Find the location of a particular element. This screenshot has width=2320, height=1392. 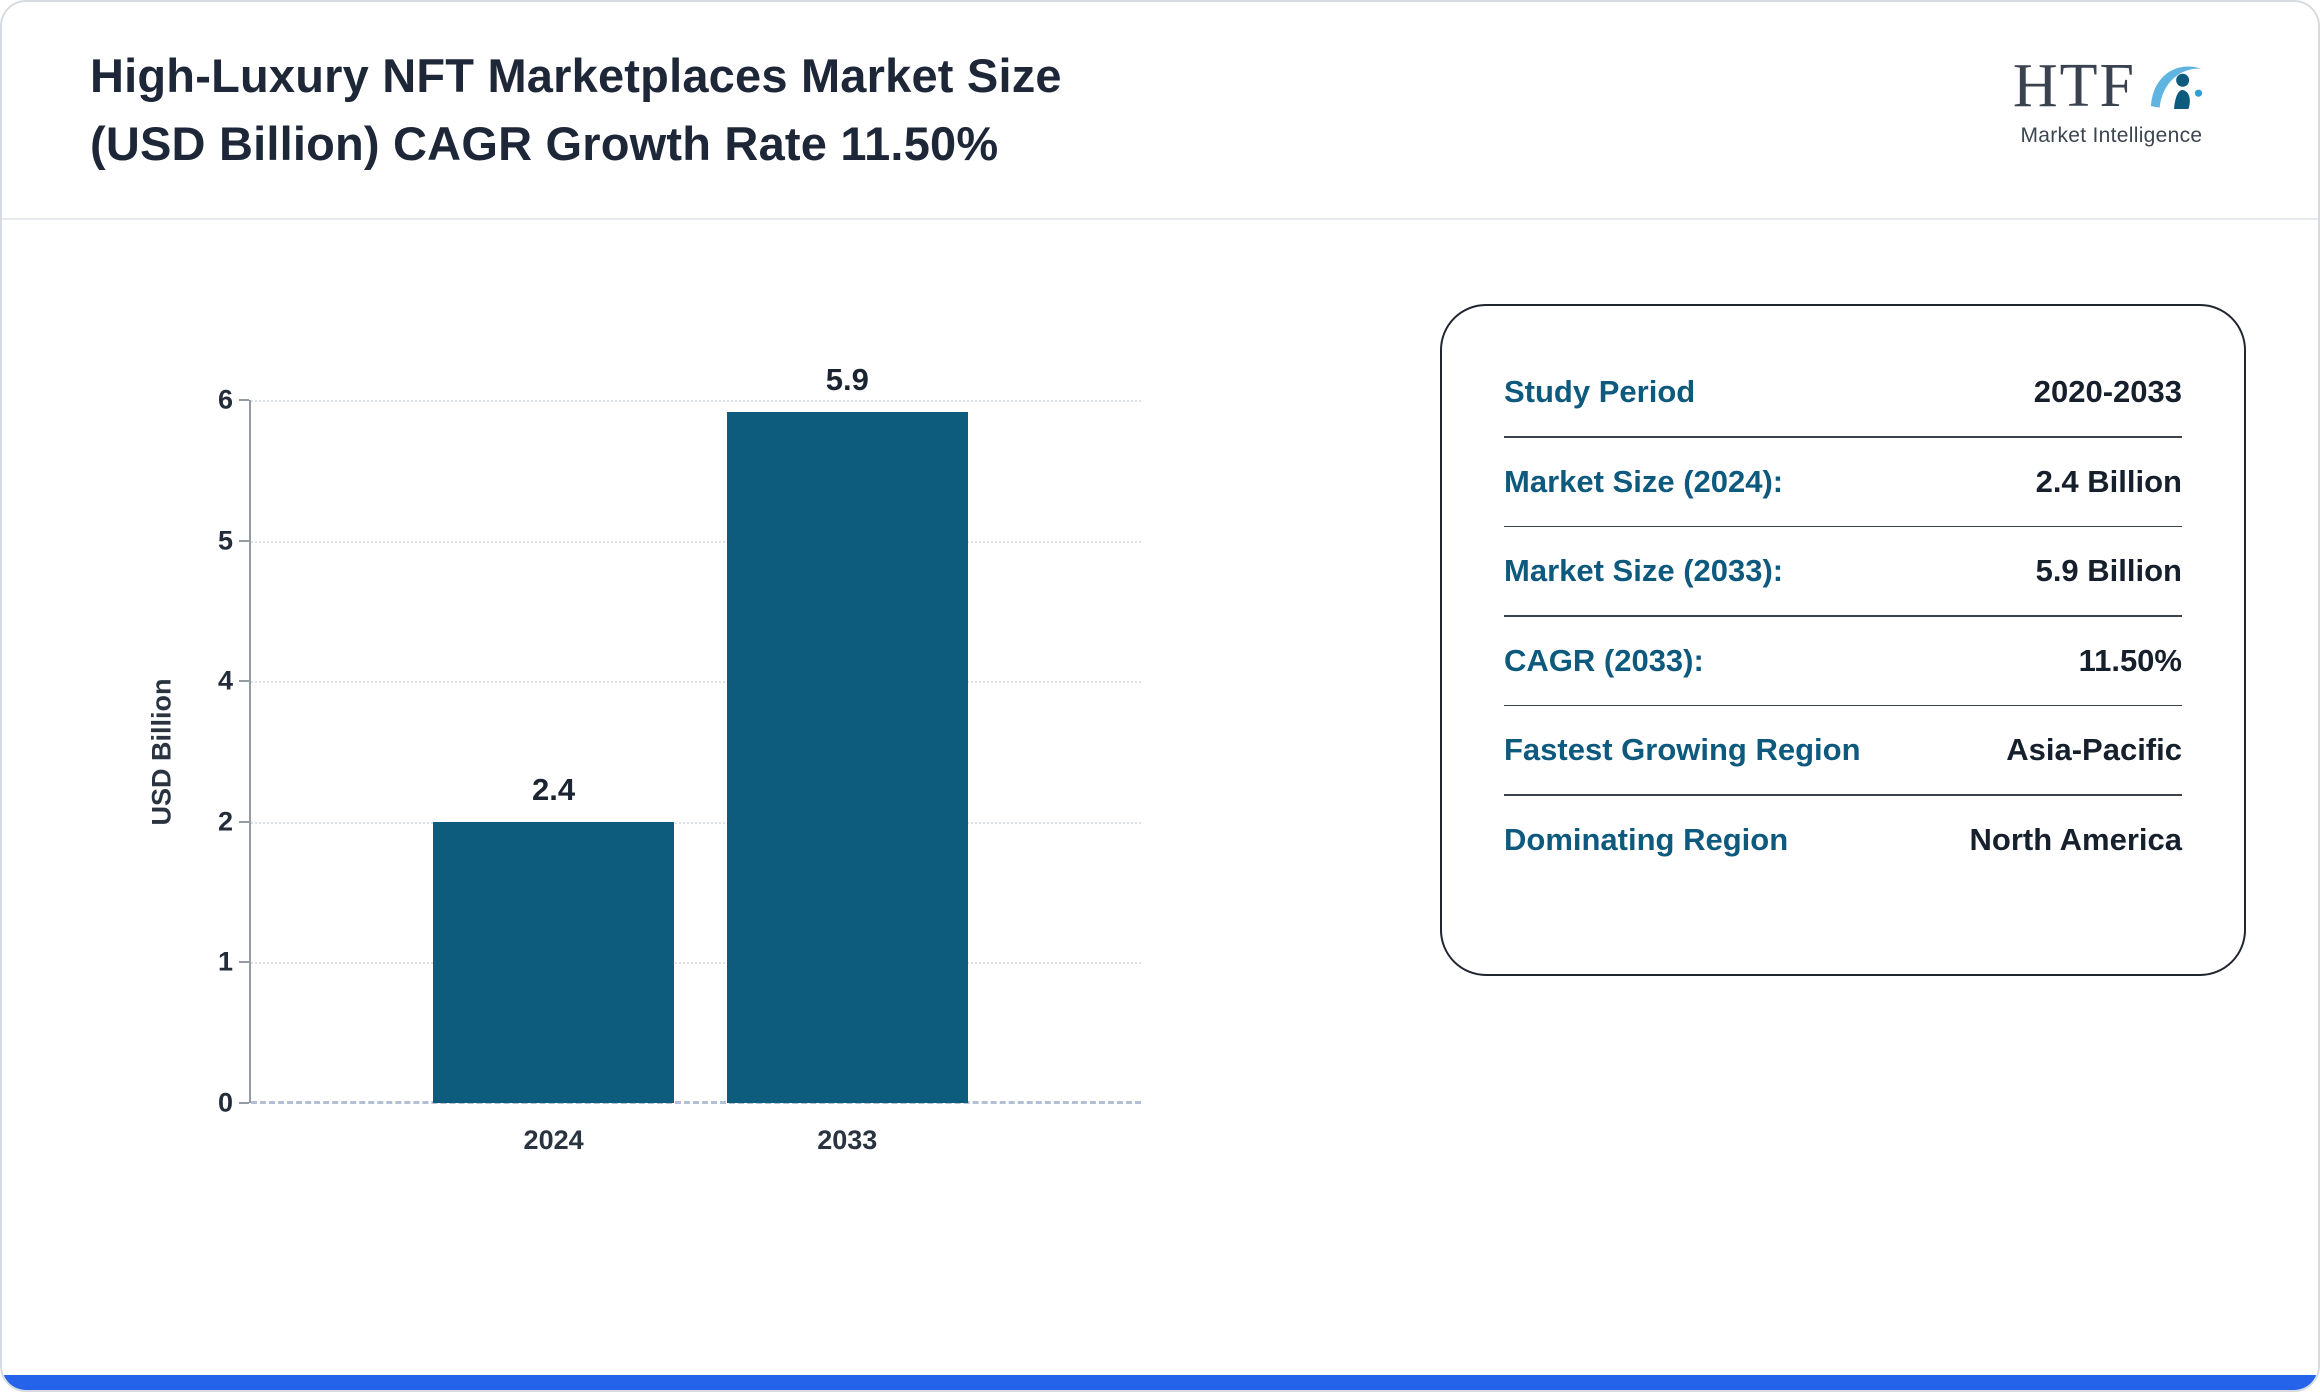

info-row-value: 11.50% is located at coordinates (2130, 660).